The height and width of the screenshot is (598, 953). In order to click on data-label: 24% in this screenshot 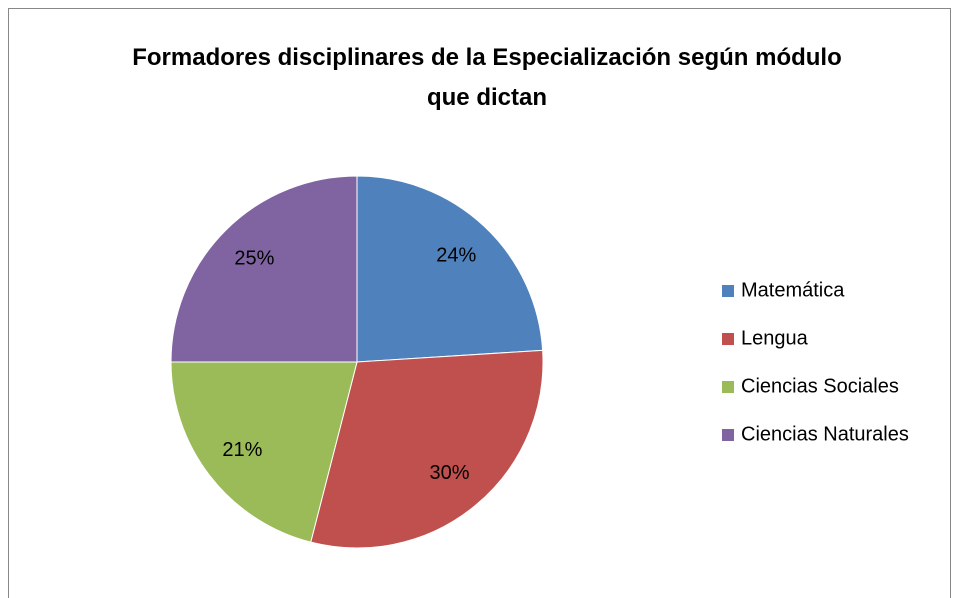, I will do `click(456, 256)`.